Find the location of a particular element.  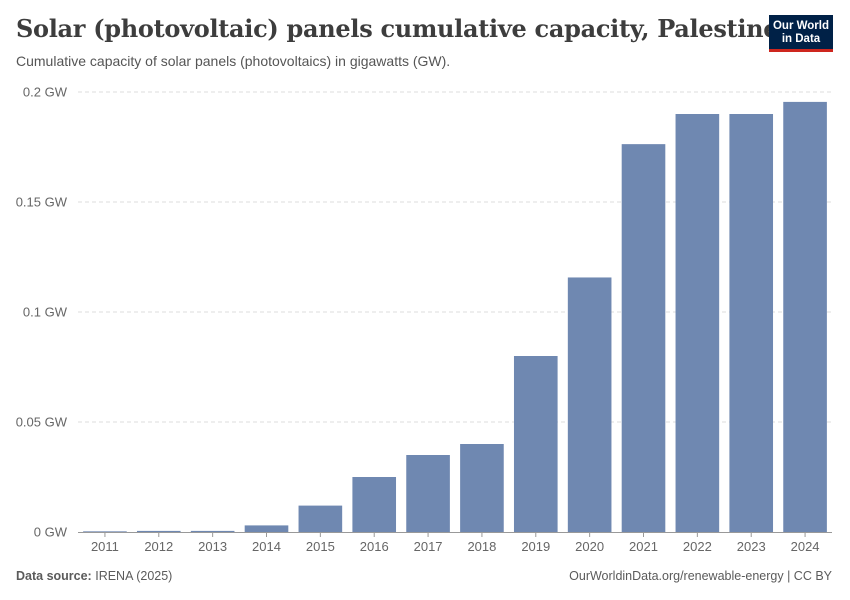

x-tick-label: 2023 is located at coordinates (751, 546).